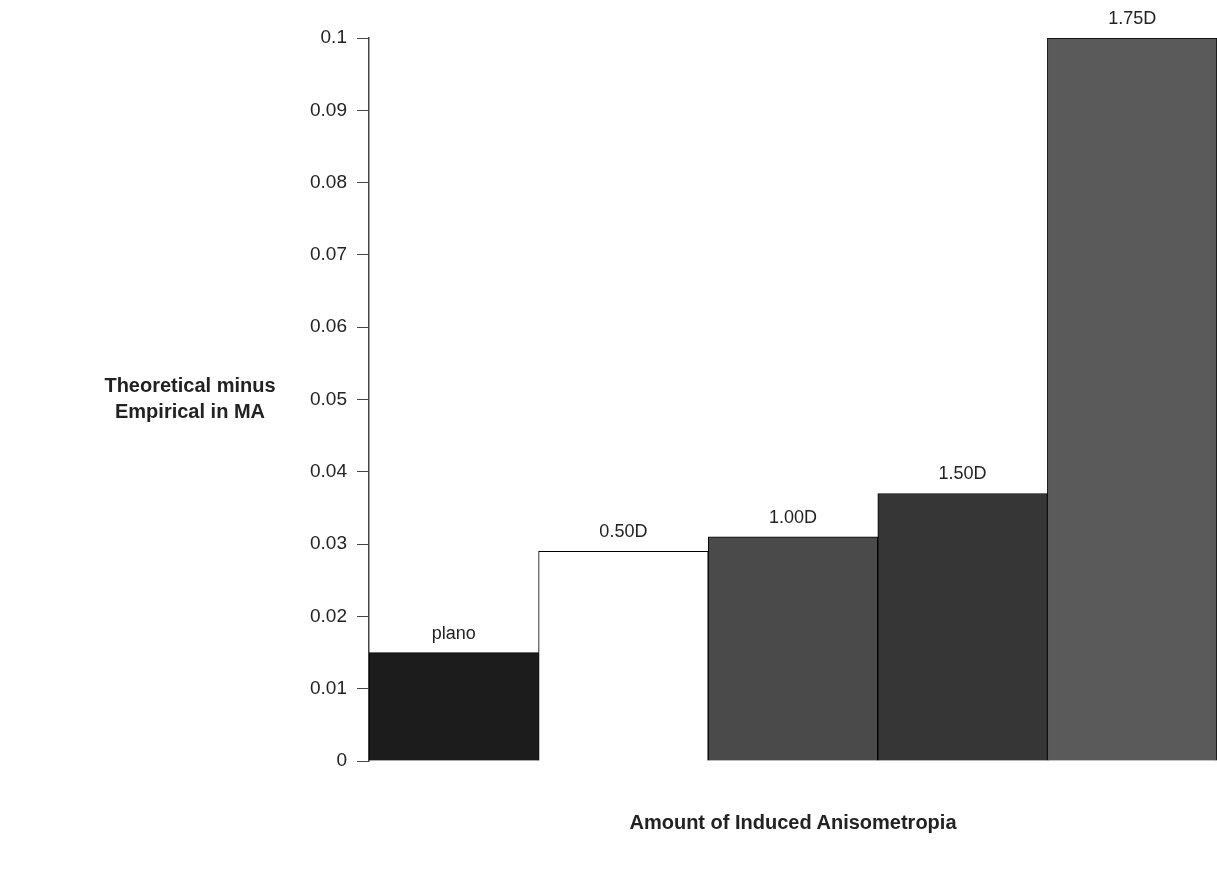 This screenshot has width=1217, height=889. I want to click on y-axis-title: Theoretical minus Empirical in MA, so click(190, 398).